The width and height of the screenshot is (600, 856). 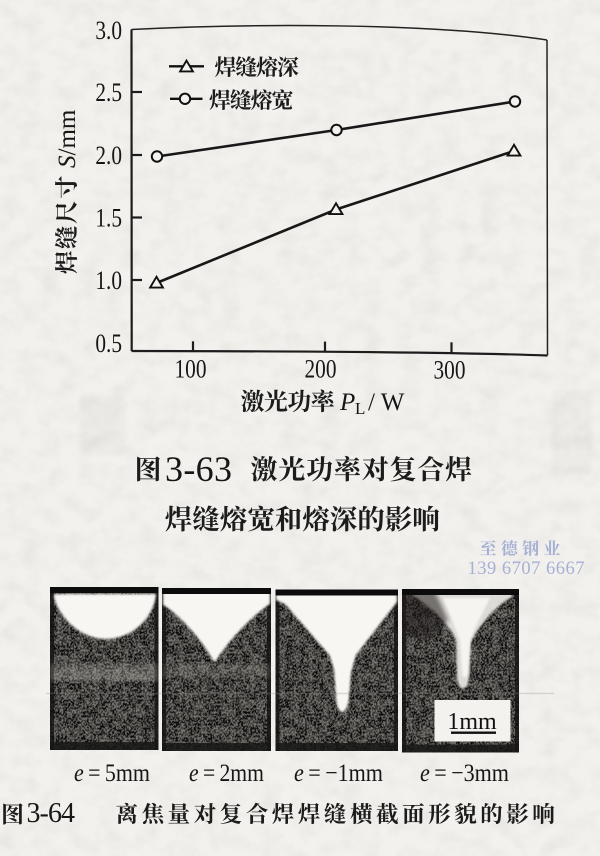 What do you see at coordinates (321, 370) in the screenshot?
I see `svg-text: 200` at bounding box center [321, 370].